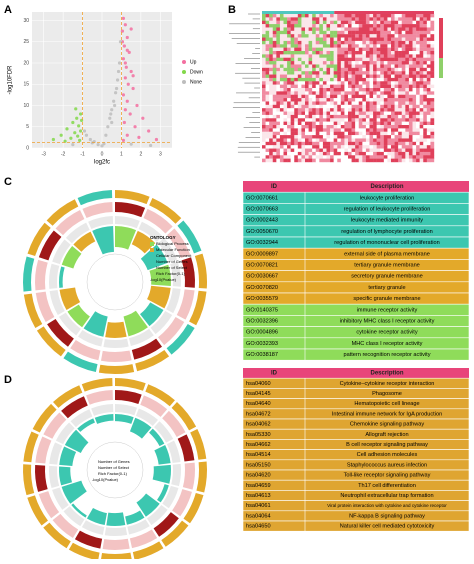 Image resolution: width=474 pixels, height=564 pixels. I want to click on table-cell: hsa04640, so click(258, 404).